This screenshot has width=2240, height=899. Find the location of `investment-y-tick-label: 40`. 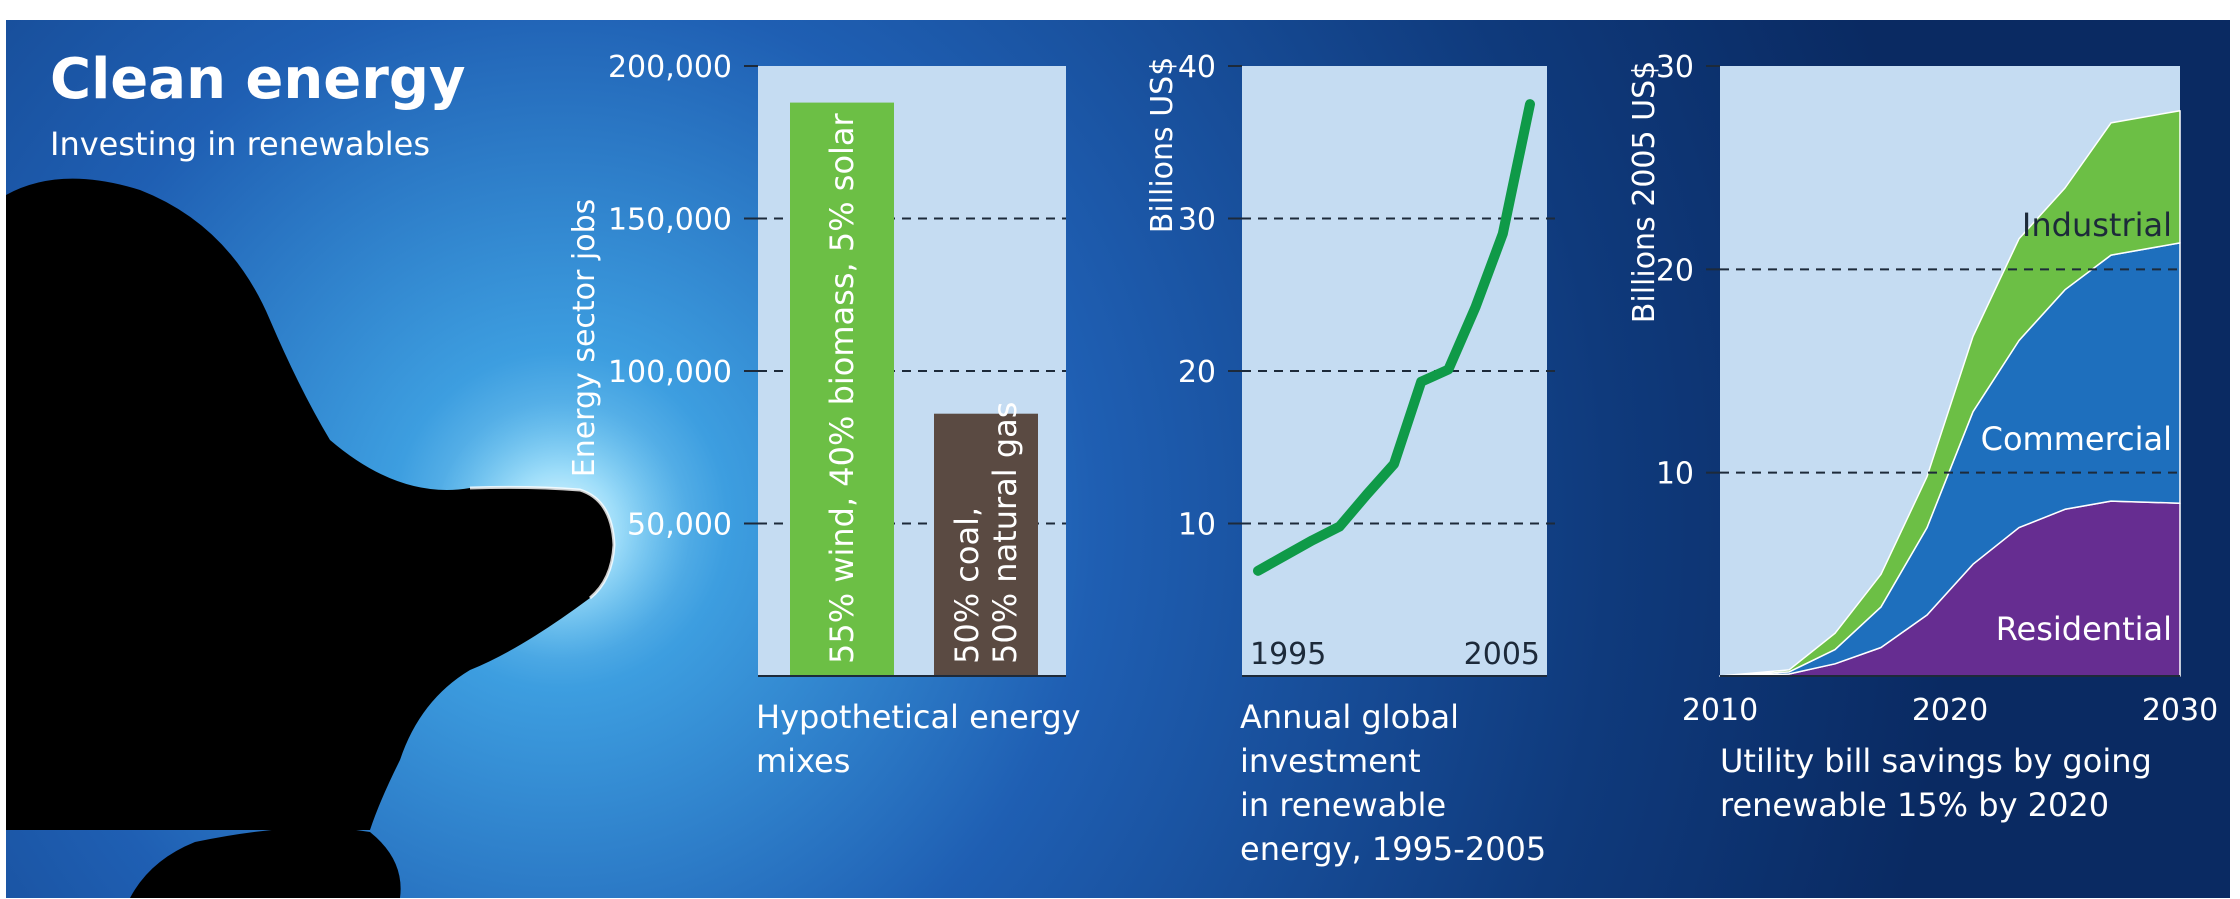

investment-y-tick-label: 40 is located at coordinates (1197, 67).